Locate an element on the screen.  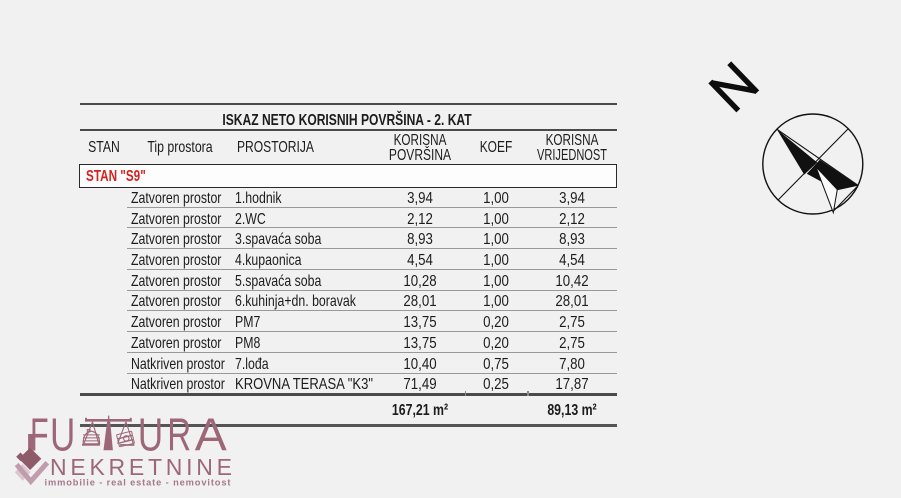
svg-text: R is located at coordinates (179, 434).